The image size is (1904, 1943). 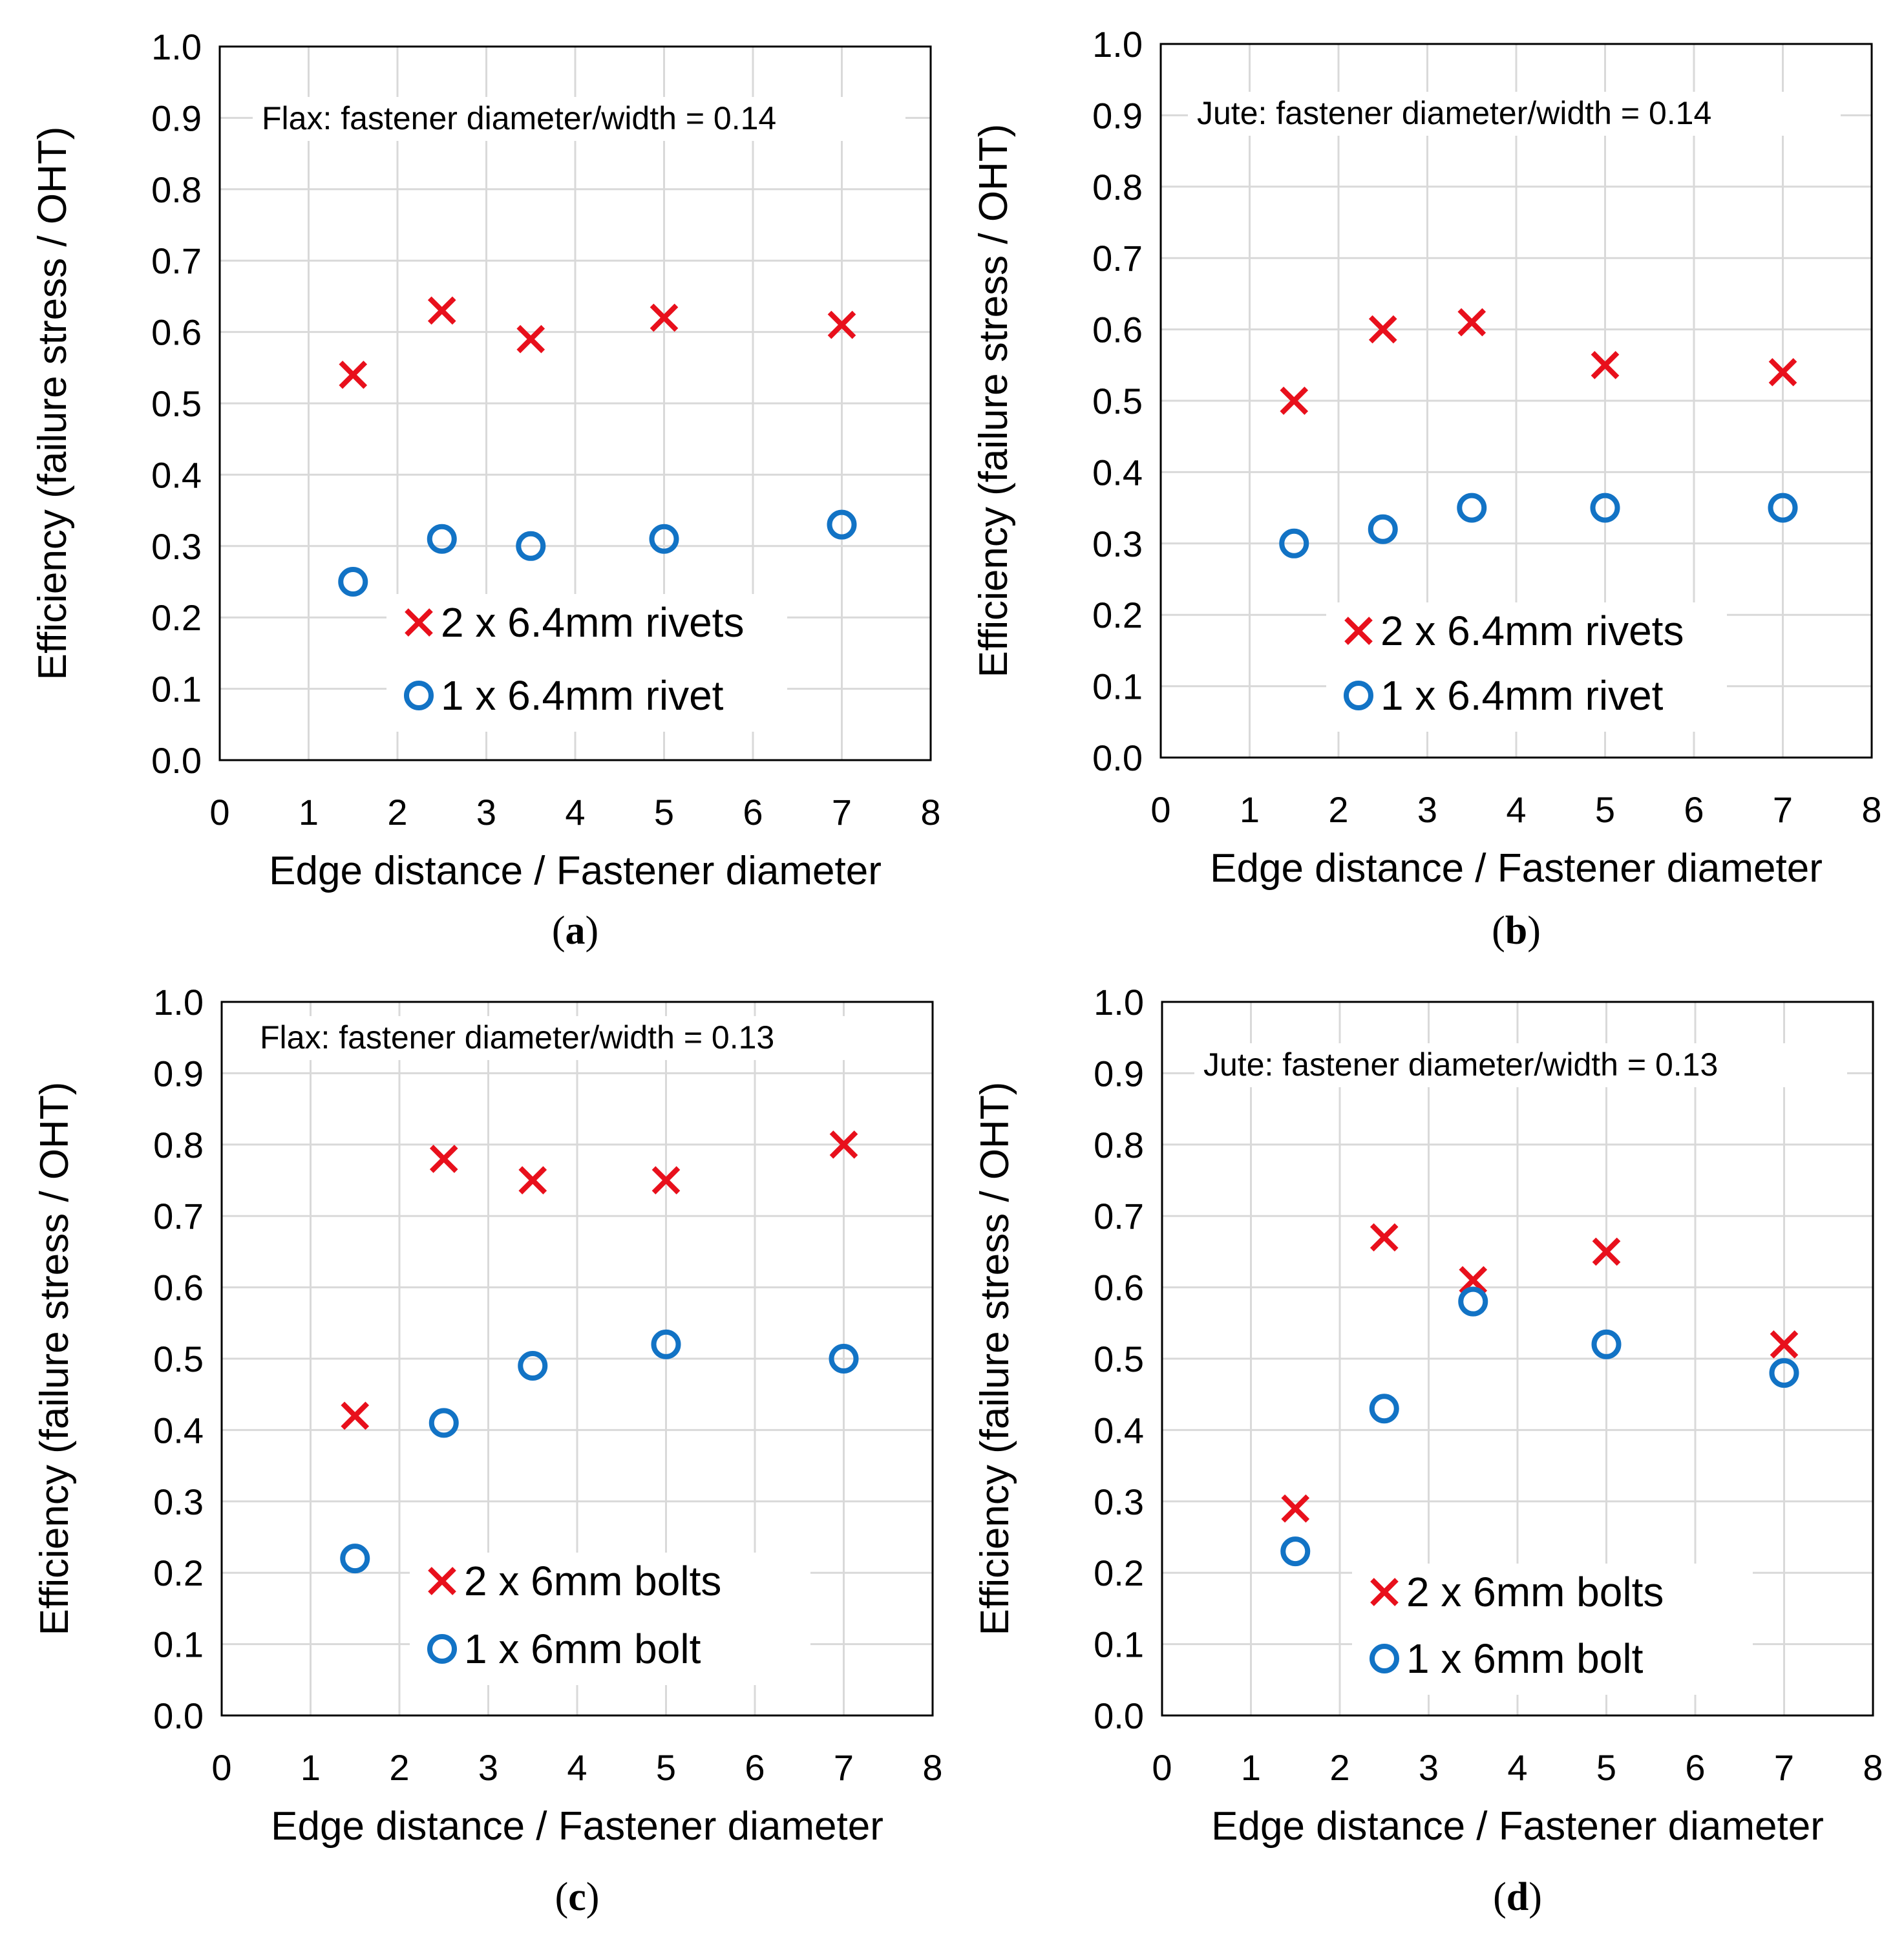 What do you see at coordinates (1117, 544) in the screenshot?
I see `y-tick-label: 0.3` at bounding box center [1117, 544].